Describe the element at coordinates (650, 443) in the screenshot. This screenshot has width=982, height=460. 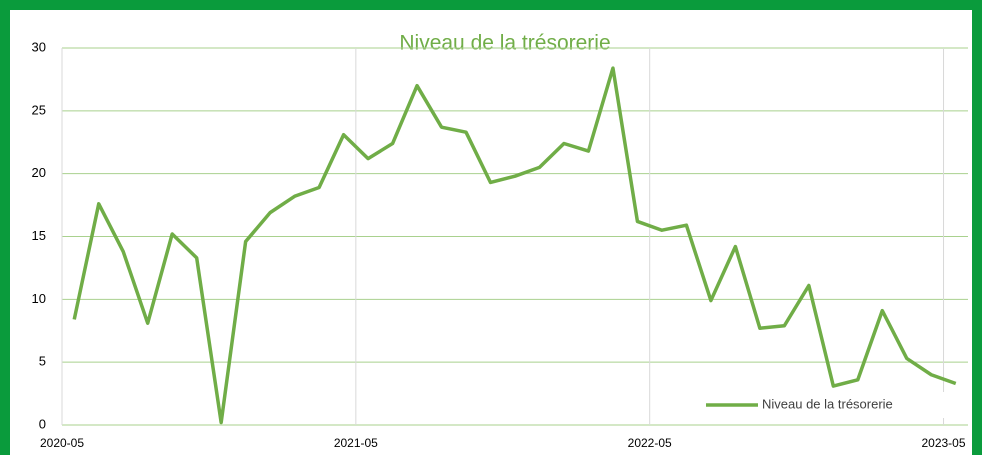
I see `x-tick-label: 2022-05` at that location.